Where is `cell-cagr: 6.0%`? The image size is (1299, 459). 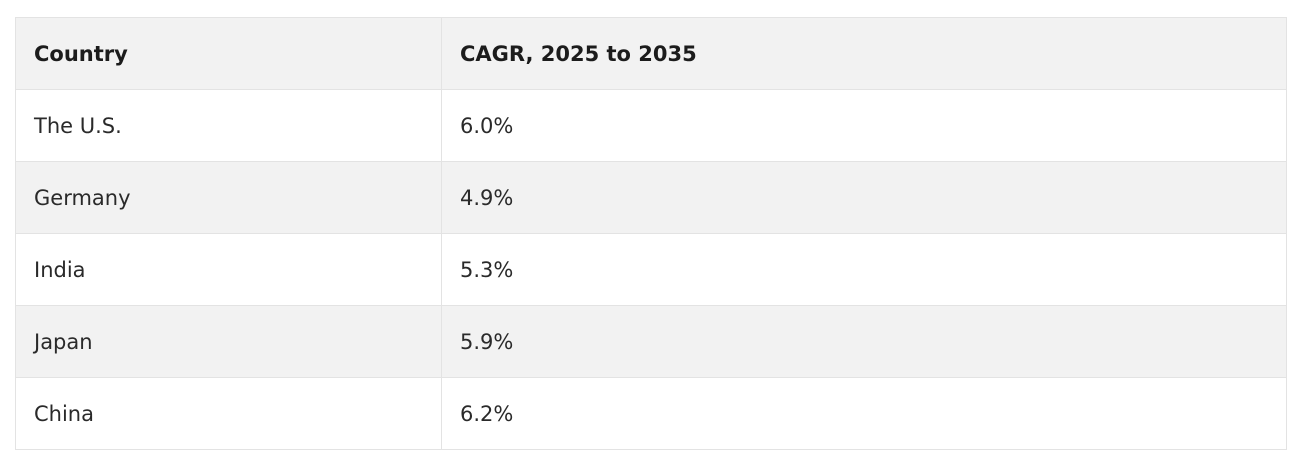
cell-cagr: 6.0% is located at coordinates (864, 125).